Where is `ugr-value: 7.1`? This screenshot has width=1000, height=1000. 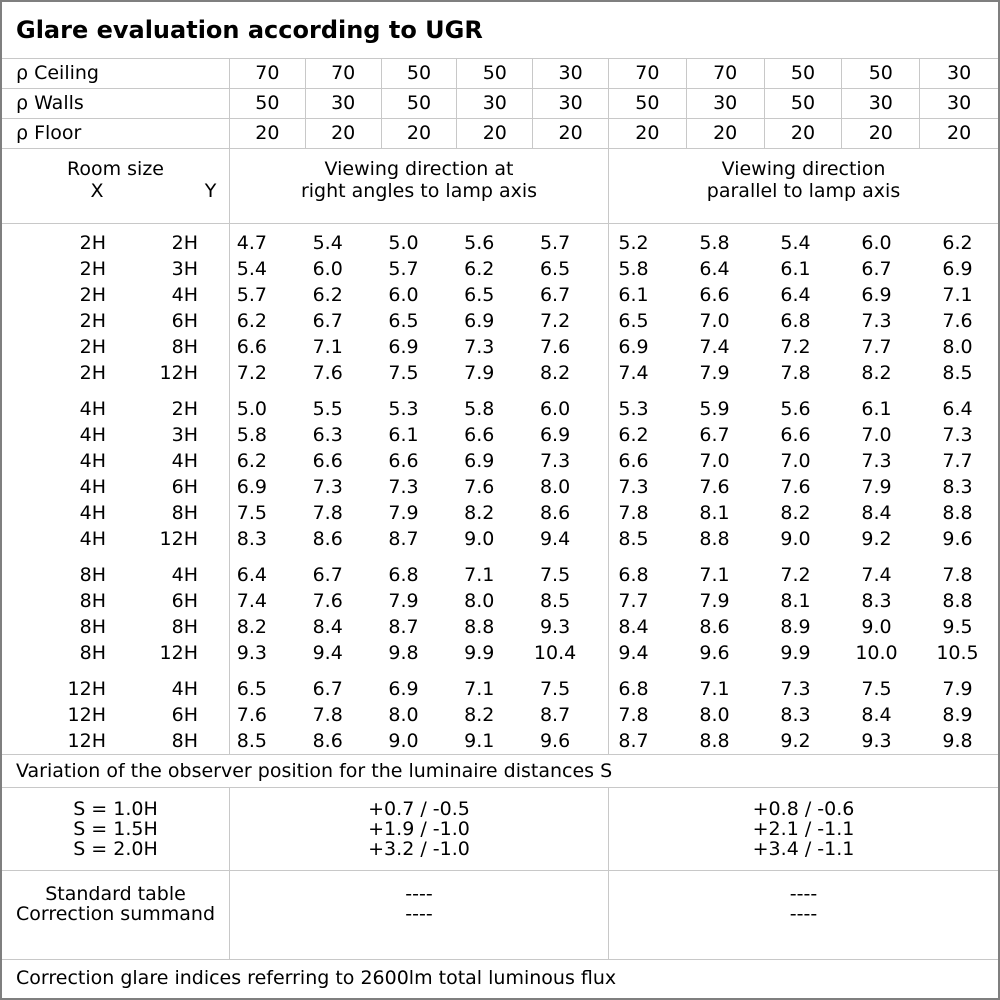 ugr-value: 7.1 is located at coordinates (714, 575).